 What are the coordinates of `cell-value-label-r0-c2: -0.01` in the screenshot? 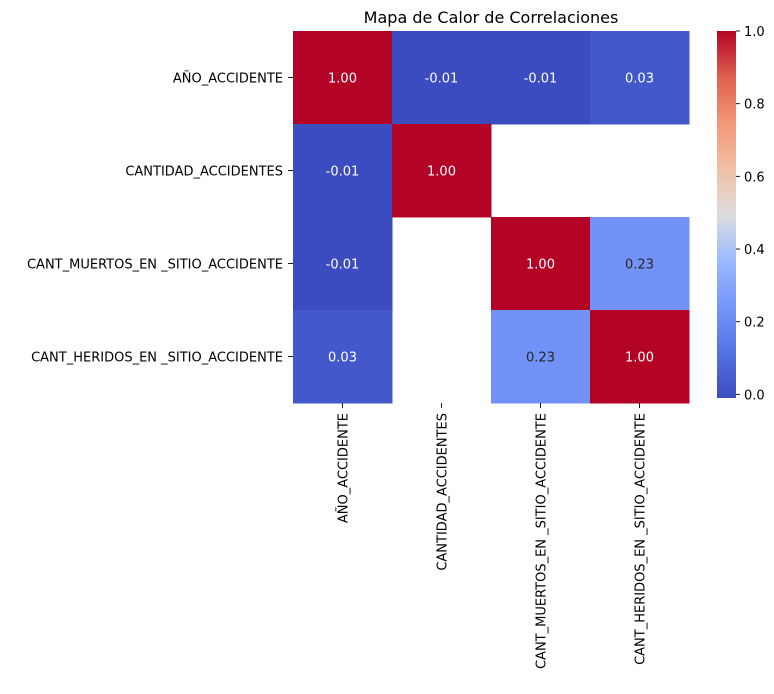 It's located at (541, 79).